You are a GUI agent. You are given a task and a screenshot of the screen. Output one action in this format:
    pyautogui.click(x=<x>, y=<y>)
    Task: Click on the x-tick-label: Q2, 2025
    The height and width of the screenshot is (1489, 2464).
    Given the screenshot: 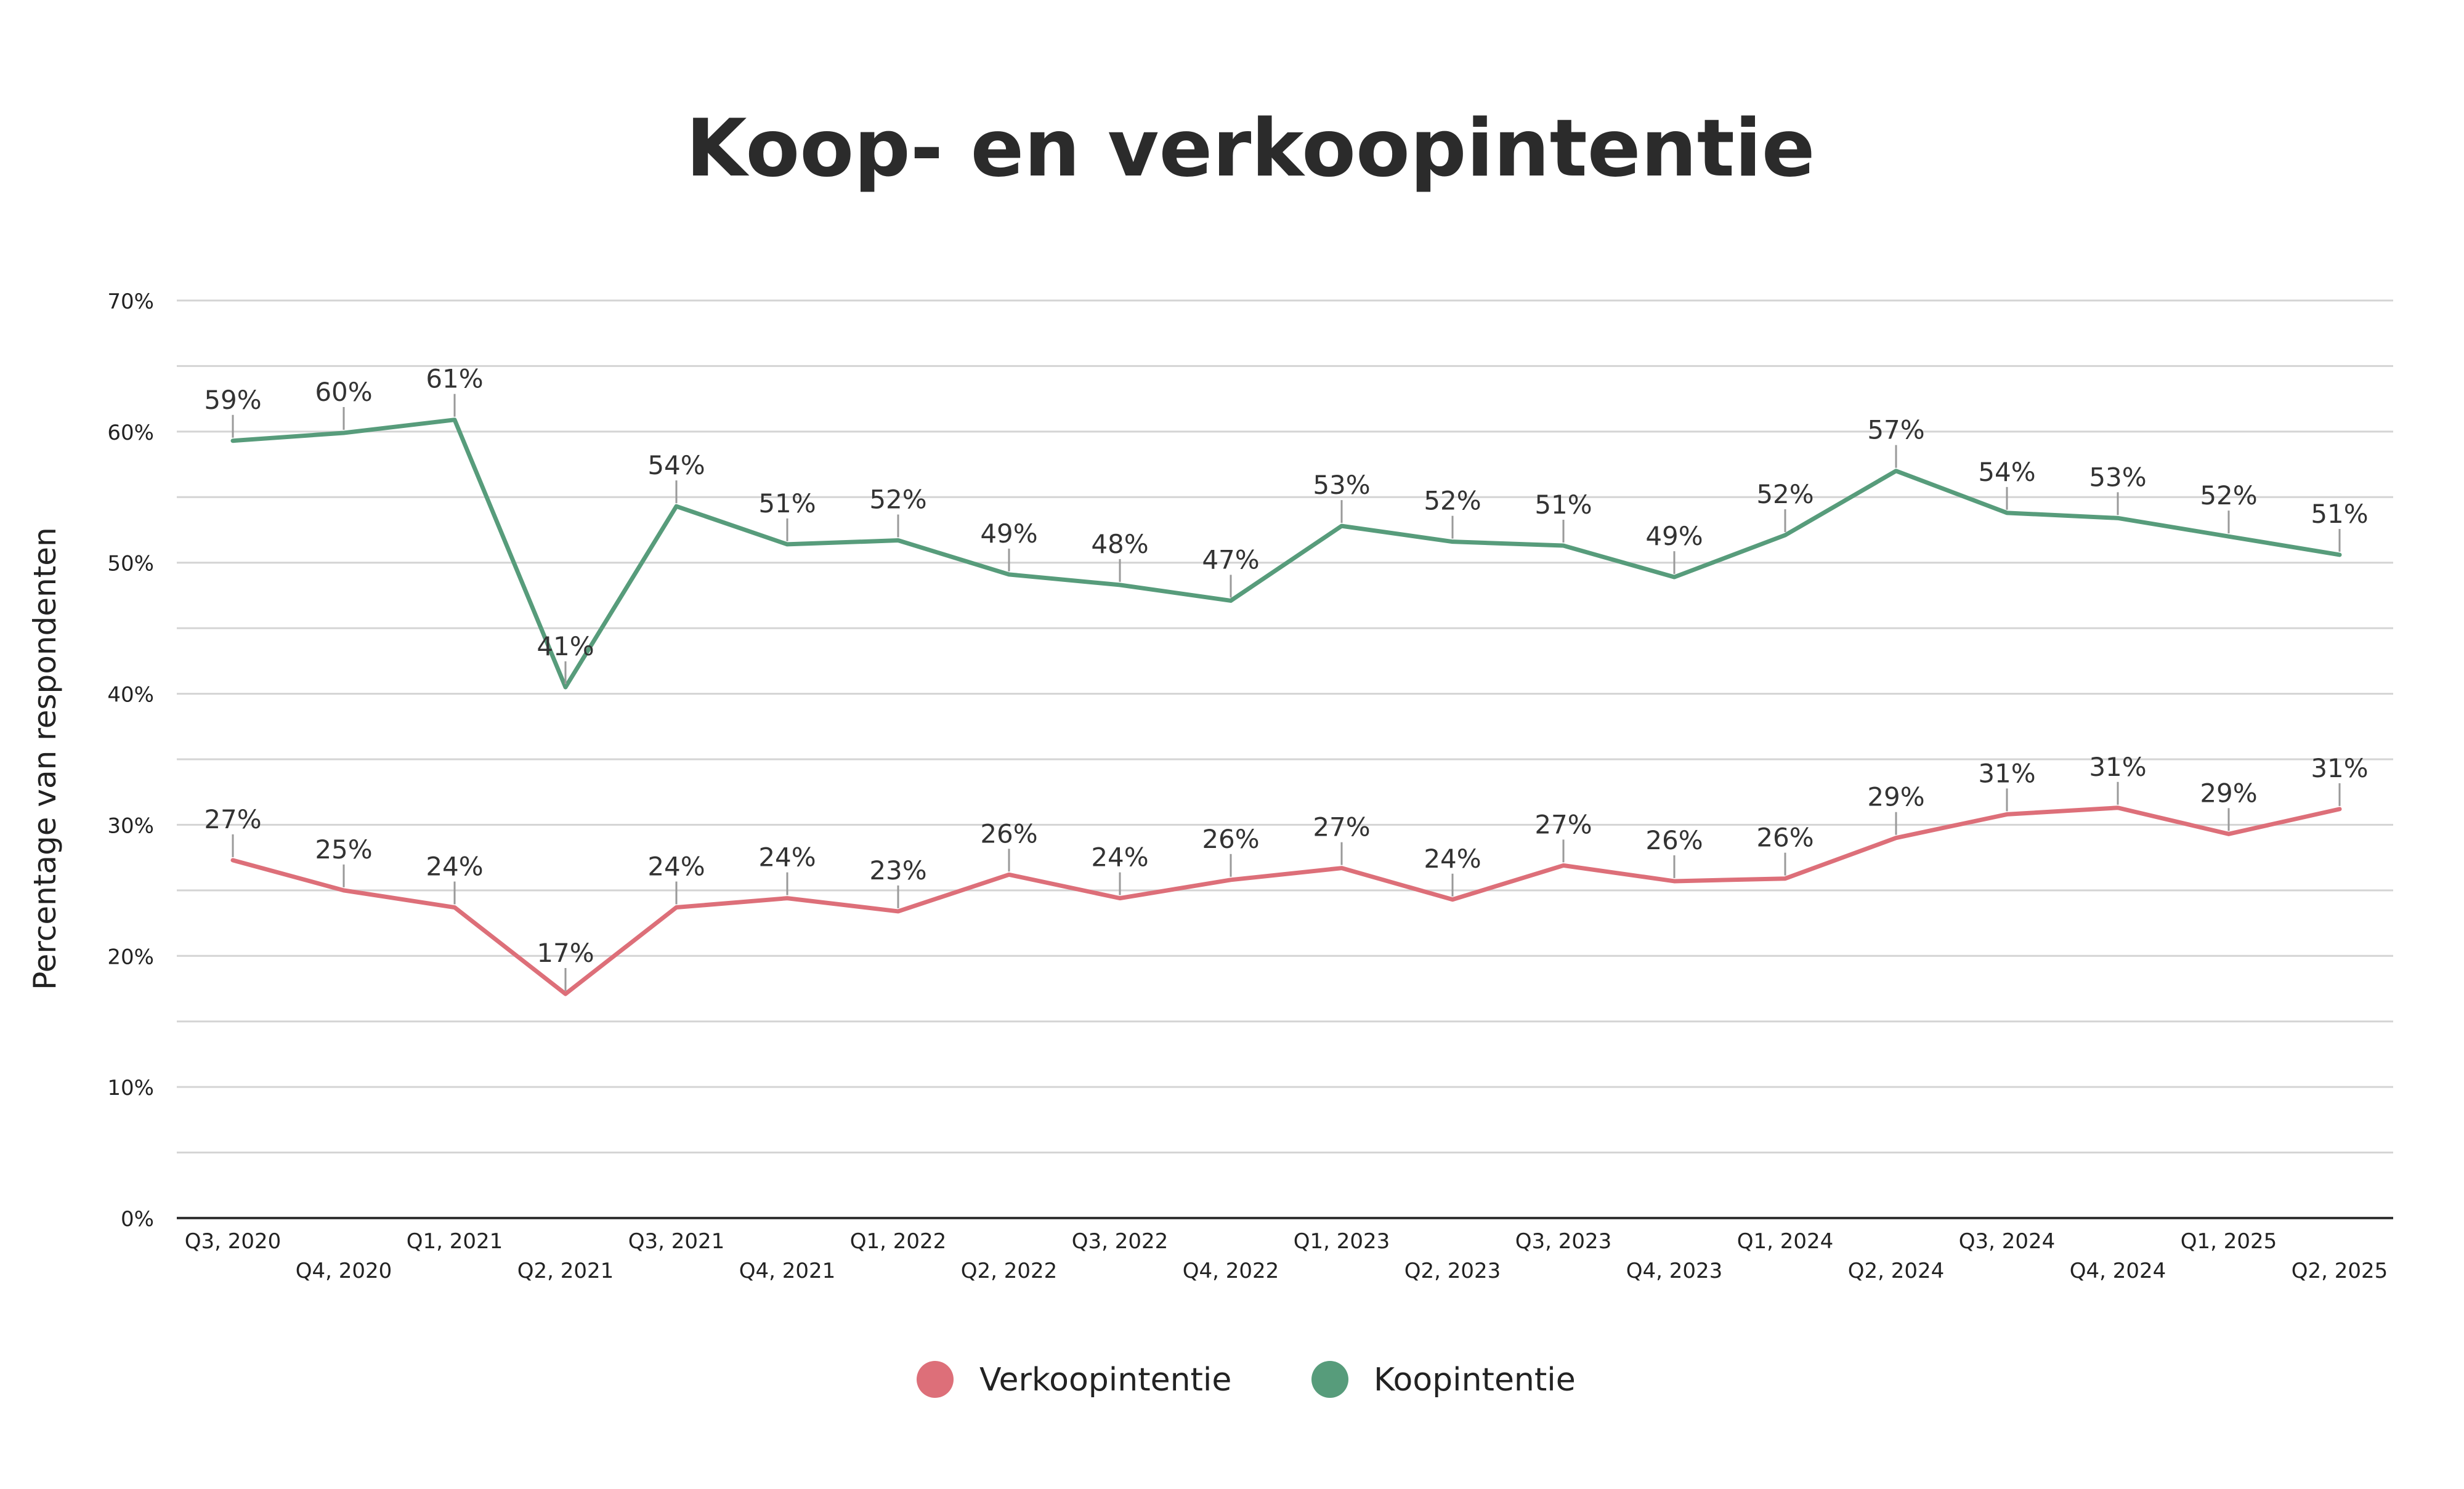 What is the action you would take?
    pyautogui.click(x=2340, y=1271)
    